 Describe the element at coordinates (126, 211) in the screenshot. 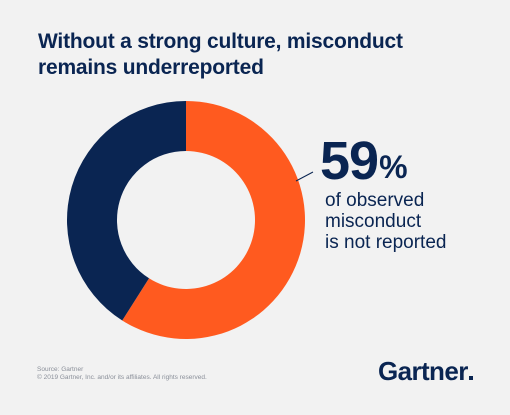

I see `donut-slice-reported` at that location.